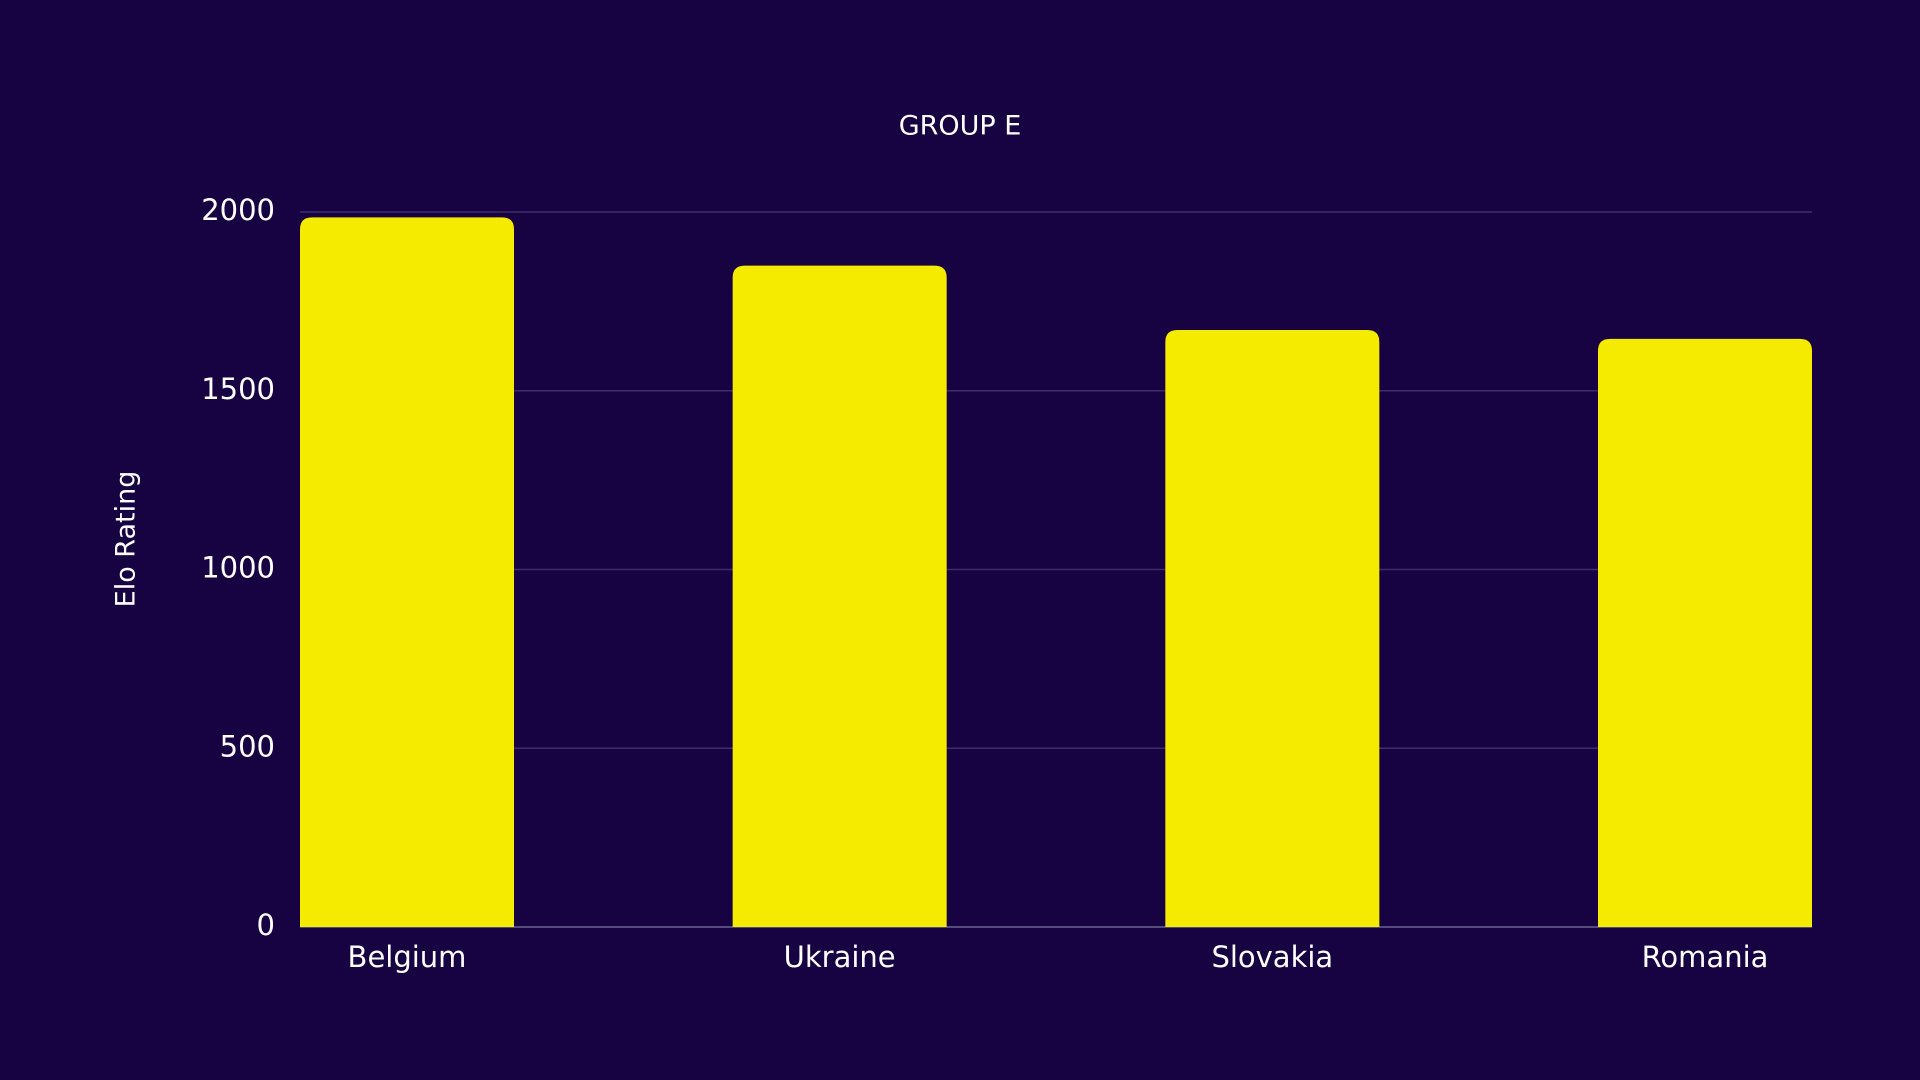  Describe the element at coordinates (266, 925) in the screenshot. I see `y-tick-label: 0` at that location.